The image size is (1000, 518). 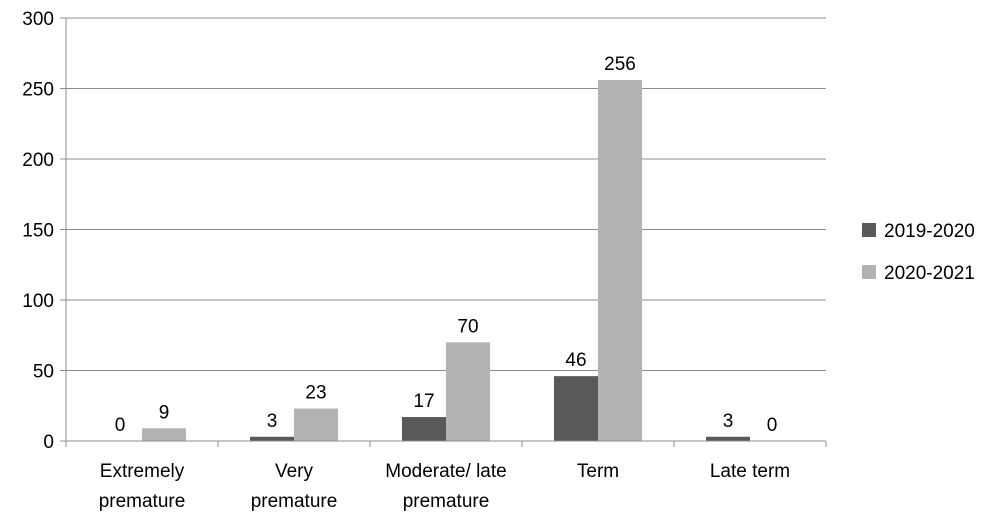 What do you see at coordinates (38, 160) in the screenshot?
I see `y-tick-label: 200` at bounding box center [38, 160].